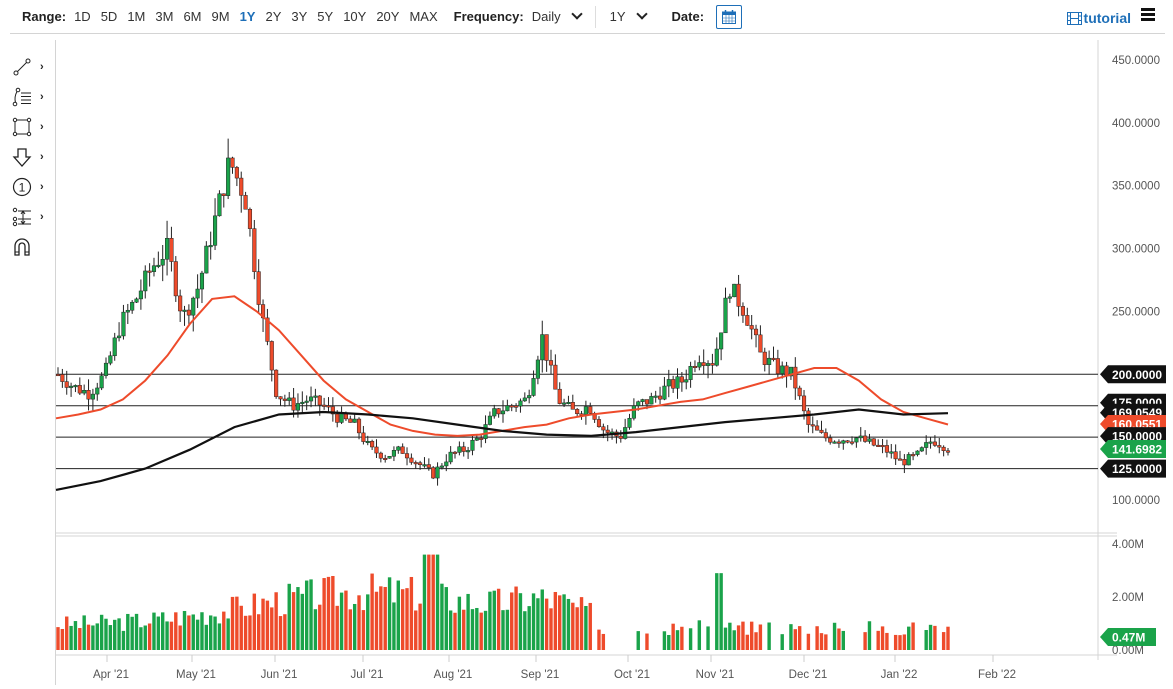 The height and width of the screenshot is (689, 1173). What do you see at coordinates (899, 675) in the screenshot?
I see `x-tick-label: Jan '22` at bounding box center [899, 675].